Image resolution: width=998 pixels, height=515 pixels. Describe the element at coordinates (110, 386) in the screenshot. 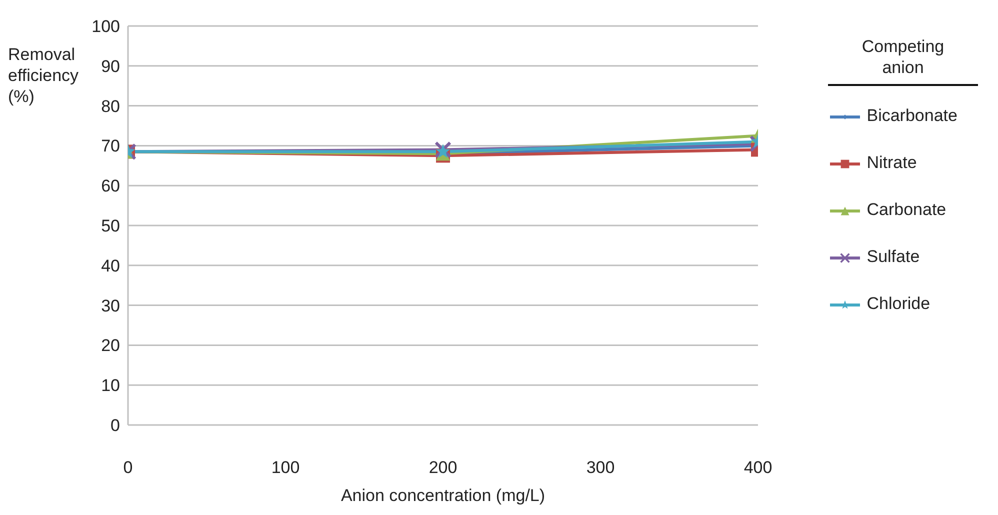

I see `y-tick-label: 10` at that location.